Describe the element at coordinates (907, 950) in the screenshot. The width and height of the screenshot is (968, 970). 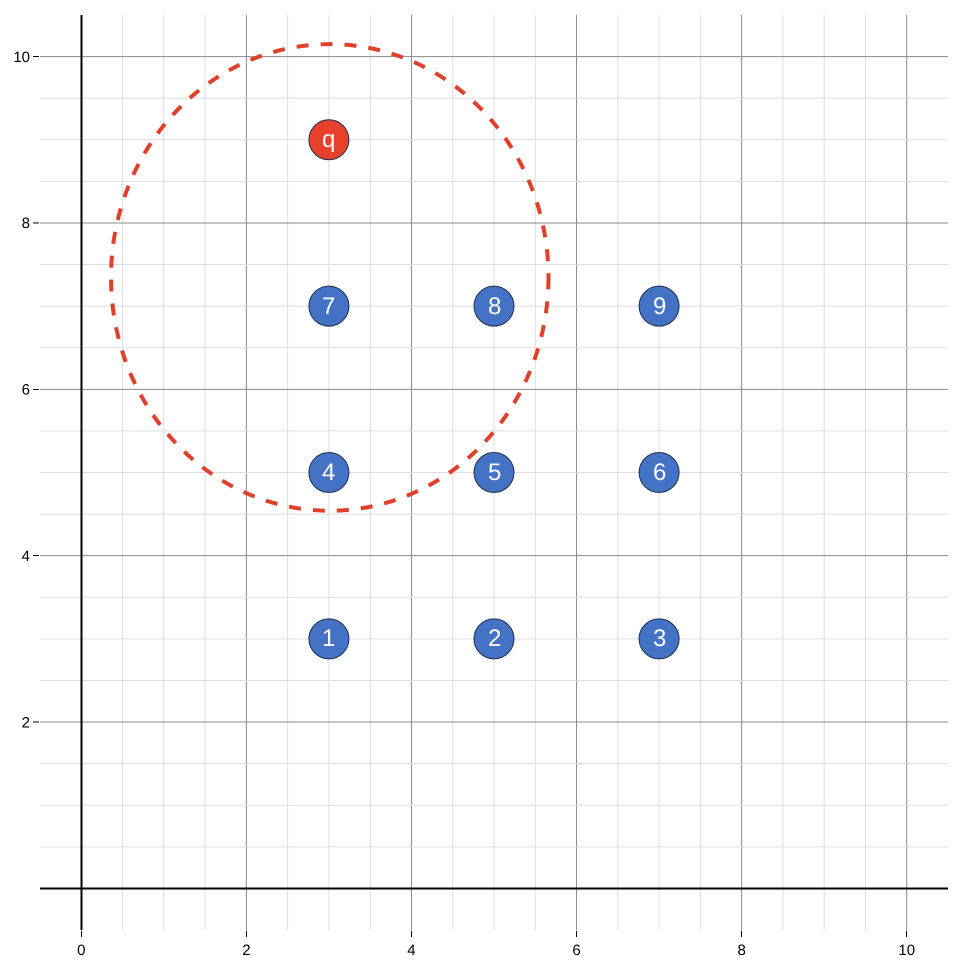
I see `x-tick-label: 10` at that location.